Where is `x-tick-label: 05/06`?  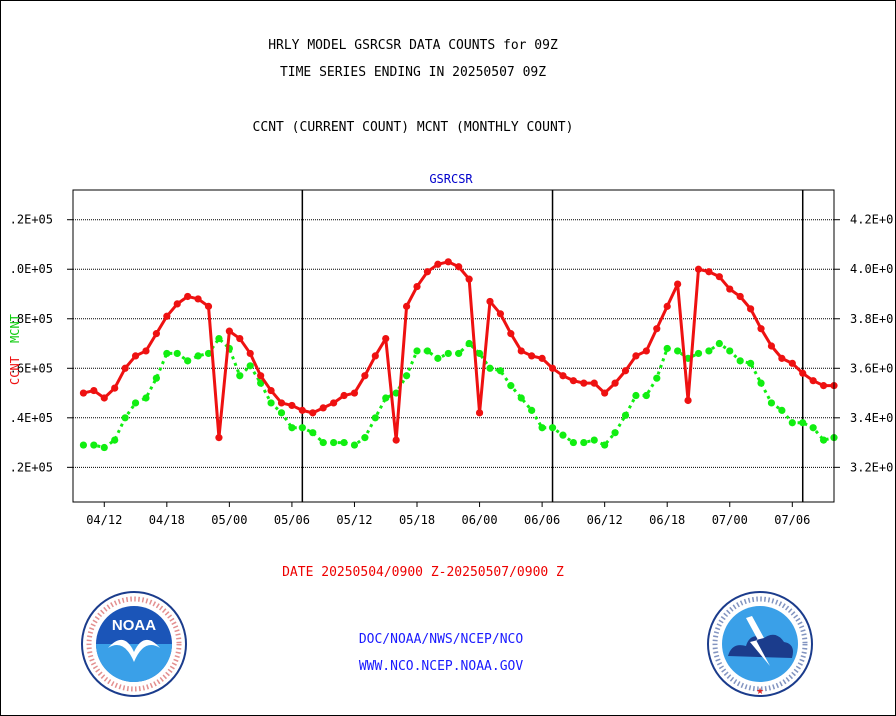 x-tick-label: 05/06 is located at coordinates (292, 520).